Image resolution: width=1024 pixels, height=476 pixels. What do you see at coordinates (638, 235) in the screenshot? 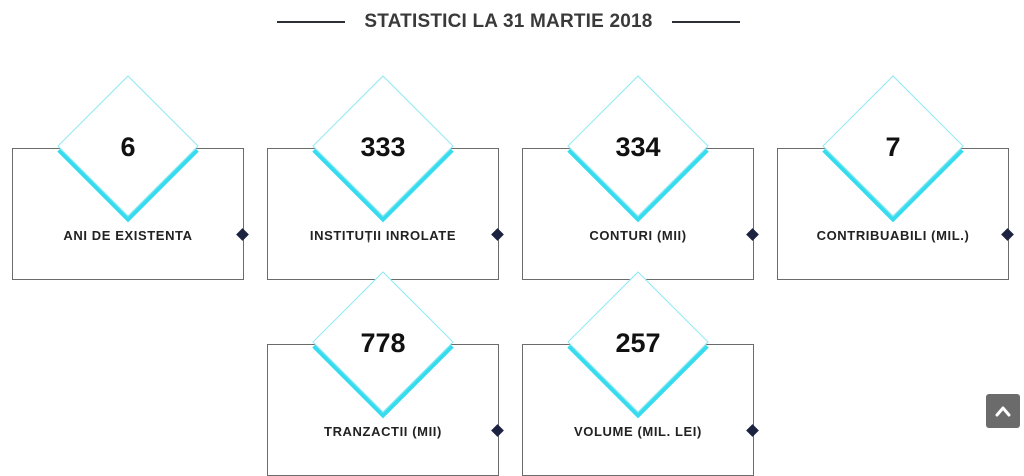
I see `stat-label: CONTURI (MII)` at bounding box center [638, 235].